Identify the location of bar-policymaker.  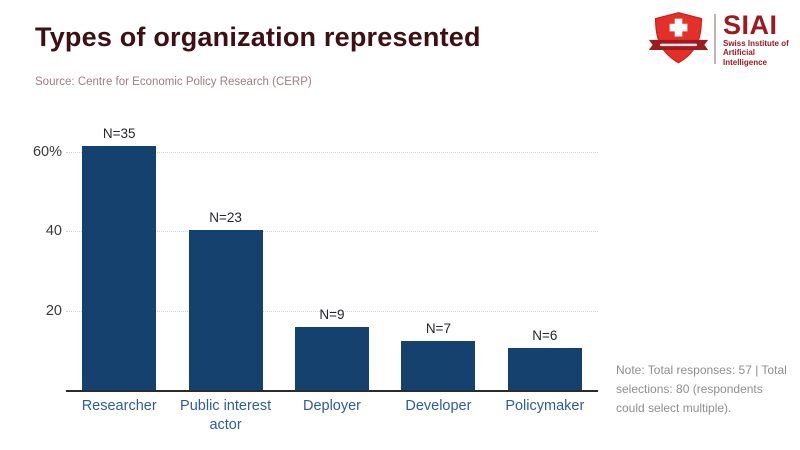
(544, 369).